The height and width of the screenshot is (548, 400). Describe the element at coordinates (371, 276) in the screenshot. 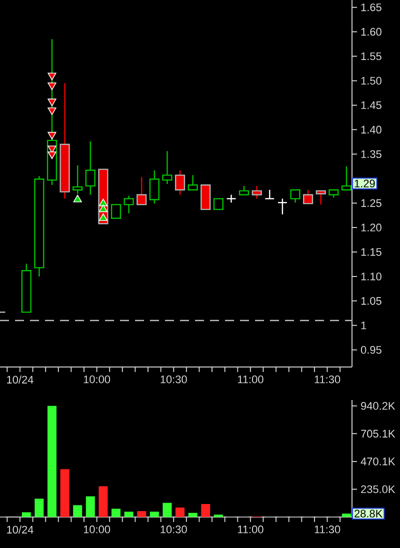

I see `y-tick-label: 1.10` at that location.